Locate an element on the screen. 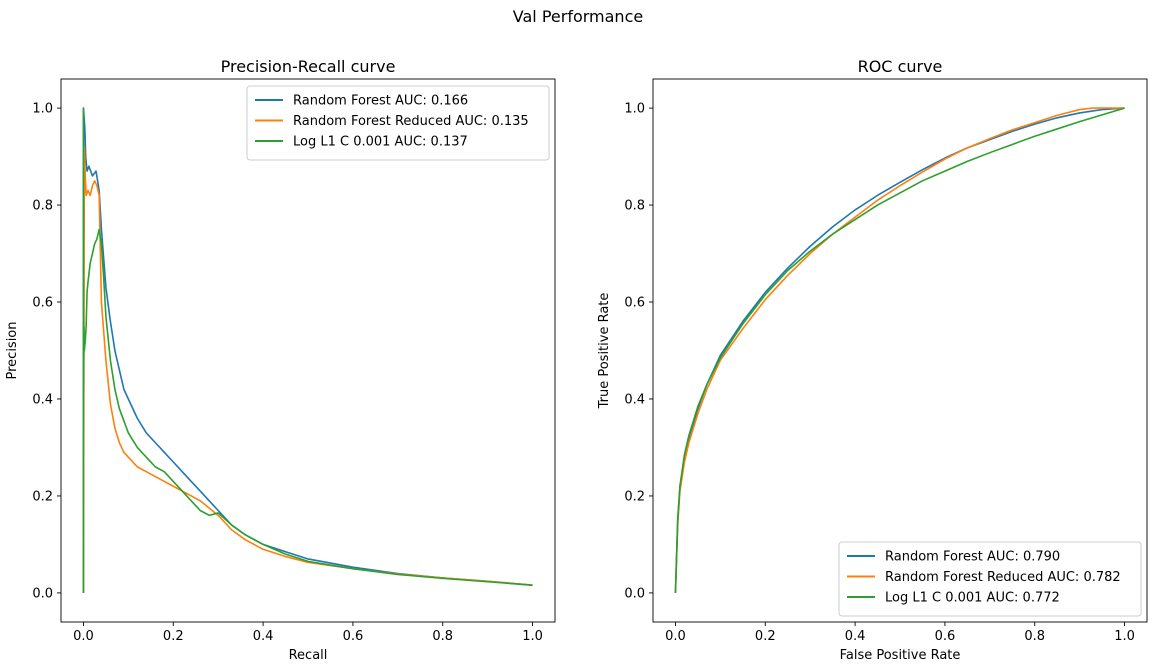  pr-y-tick-label-2: 0.4 is located at coordinates (42, 399).